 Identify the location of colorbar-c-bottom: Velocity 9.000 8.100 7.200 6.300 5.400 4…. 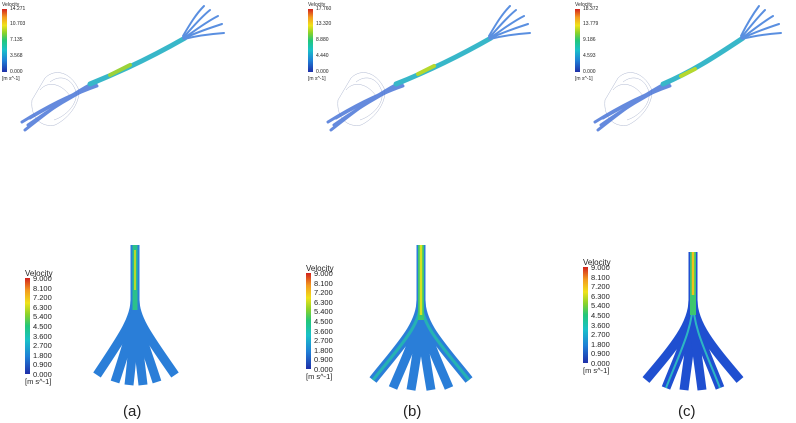
(608, 316).